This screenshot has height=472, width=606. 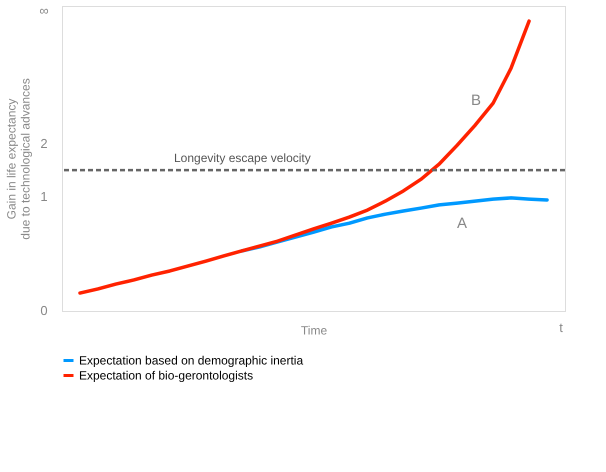 What do you see at coordinates (191, 361) in the screenshot?
I see `legend-label: Expectation based on demographic inertia` at bounding box center [191, 361].